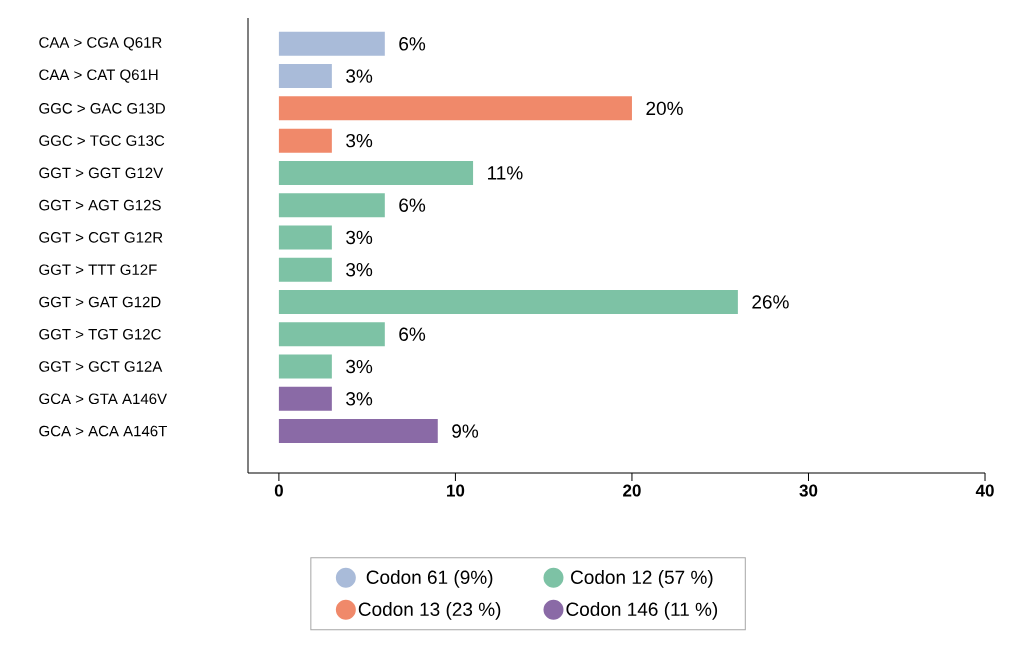  Describe the element at coordinates (429, 579) in the screenshot. I see `legend-label: Codon 61 (9%)` at that location.